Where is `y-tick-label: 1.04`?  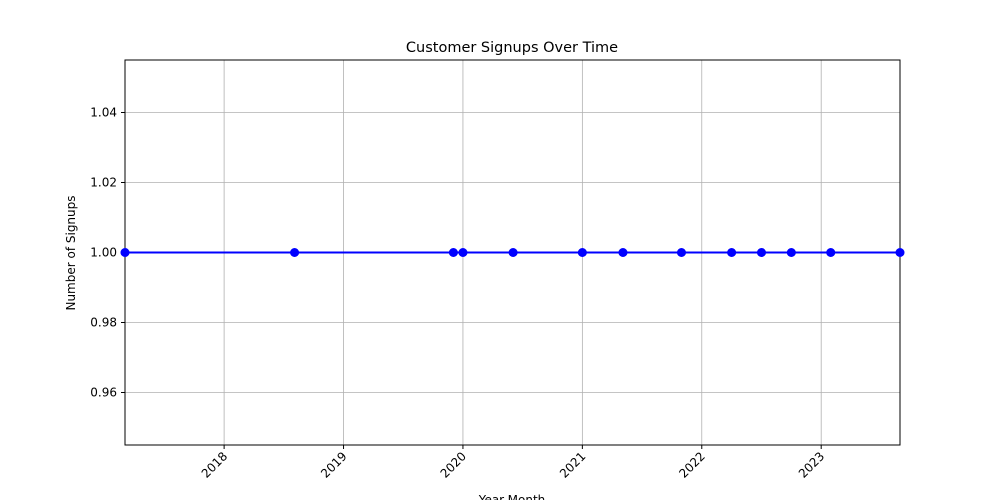
y-tick-label: 1.04 is located at coordinates (103, 113).